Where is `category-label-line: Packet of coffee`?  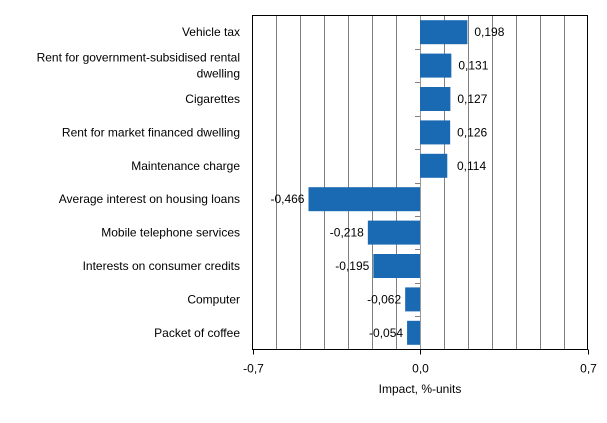
category-label-line: Packet of coffee is located at coordinates (197, 333).